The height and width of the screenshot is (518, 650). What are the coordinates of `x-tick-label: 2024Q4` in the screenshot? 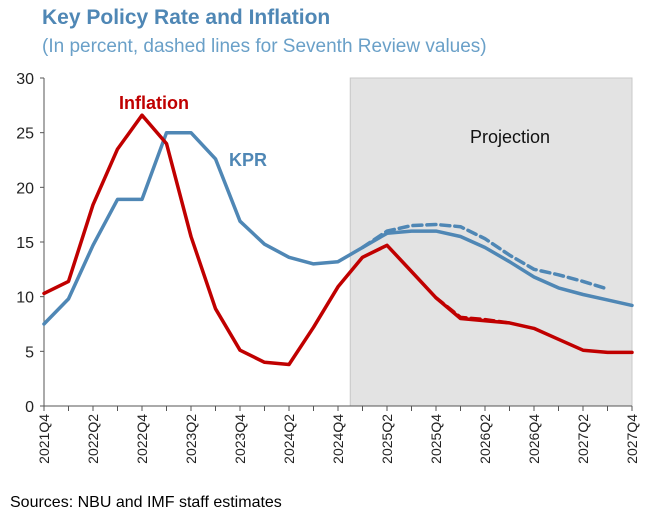 It's located at (338, 439).